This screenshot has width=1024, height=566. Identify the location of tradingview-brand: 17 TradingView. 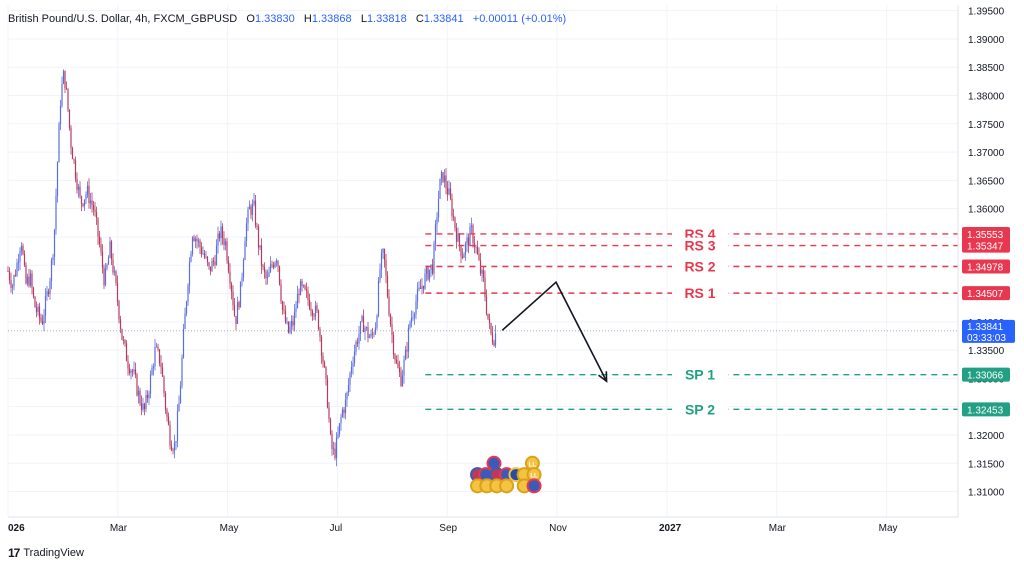
(46, 553).